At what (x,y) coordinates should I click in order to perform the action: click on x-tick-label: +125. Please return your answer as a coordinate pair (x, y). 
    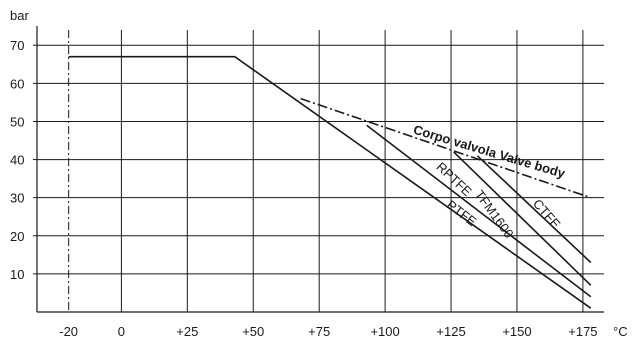
    Looking at the image, I should click on (450, 331).